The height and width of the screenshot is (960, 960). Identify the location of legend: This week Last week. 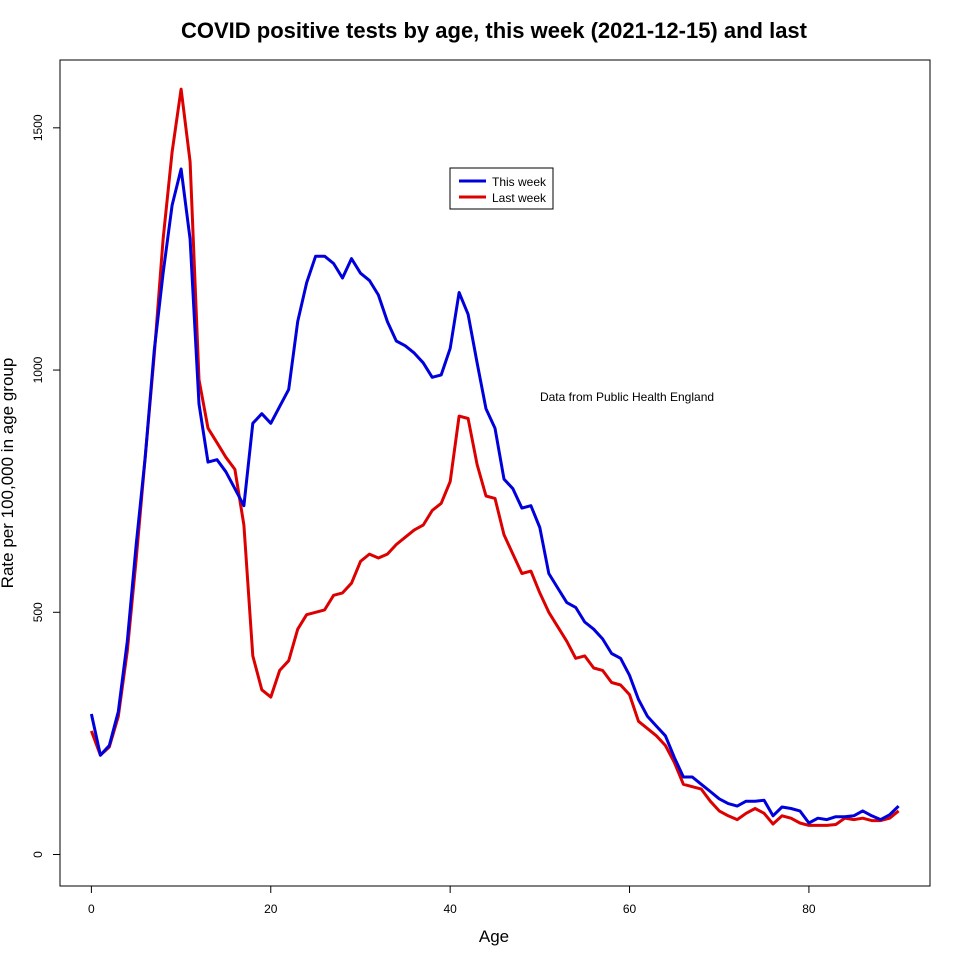
(501, 188).